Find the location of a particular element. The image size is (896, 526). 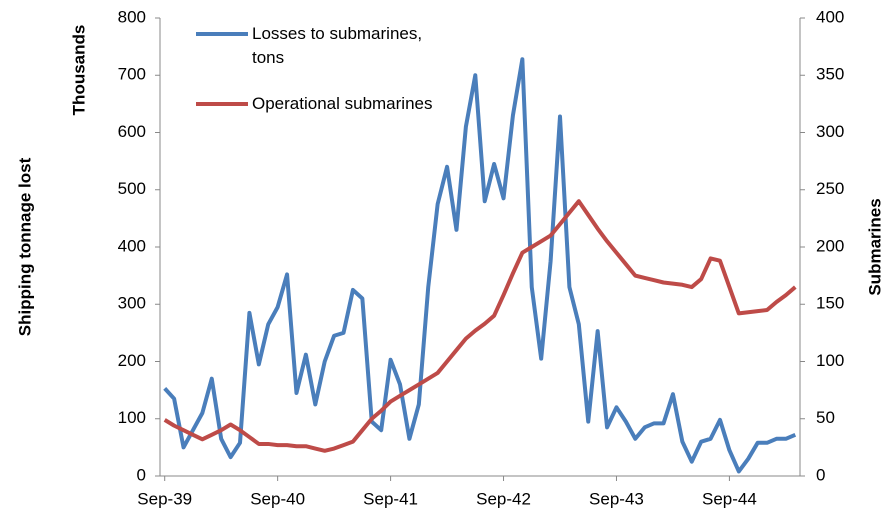

legend-label: Operational submarines is located at coordinates (342, 103).